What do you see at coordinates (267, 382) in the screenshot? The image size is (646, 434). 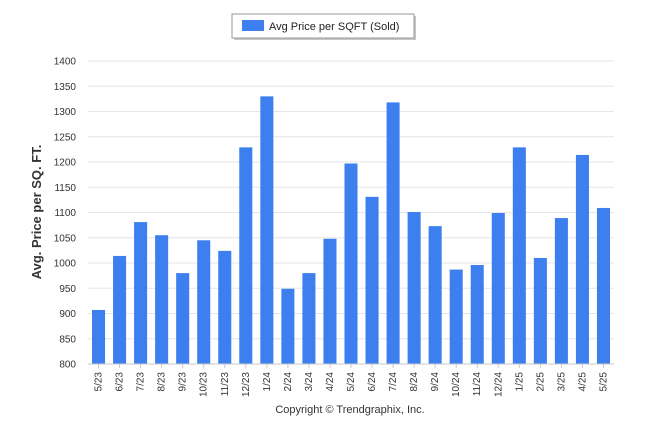 I see `x-tick-label: 1/24` at bounding box center [267, 382].